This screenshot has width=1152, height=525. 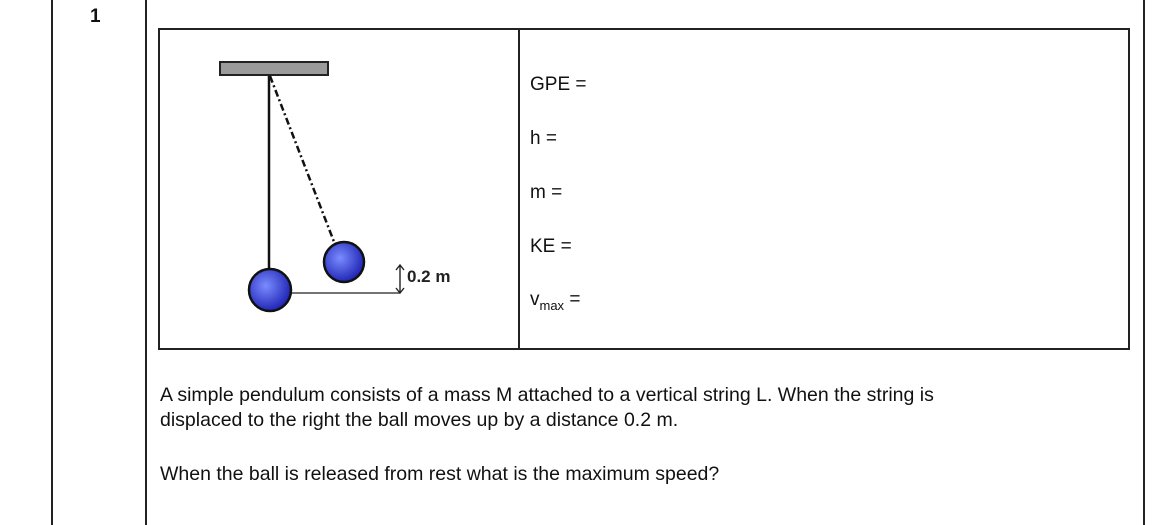 I want to click on question-number: 1, so click(x=95, y=16).